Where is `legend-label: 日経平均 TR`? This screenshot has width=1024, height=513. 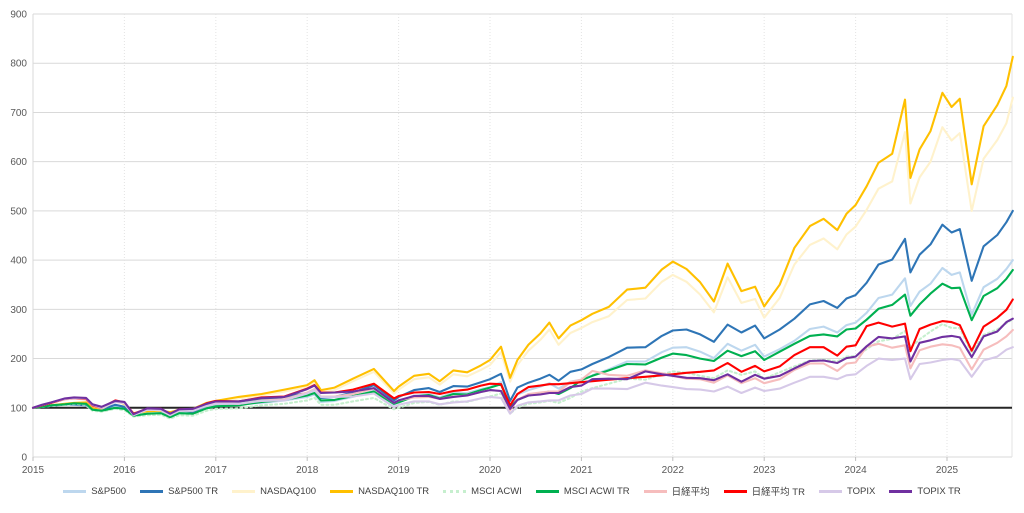
legend-label: 日経平均 TR is located at coordinates (778, 492).